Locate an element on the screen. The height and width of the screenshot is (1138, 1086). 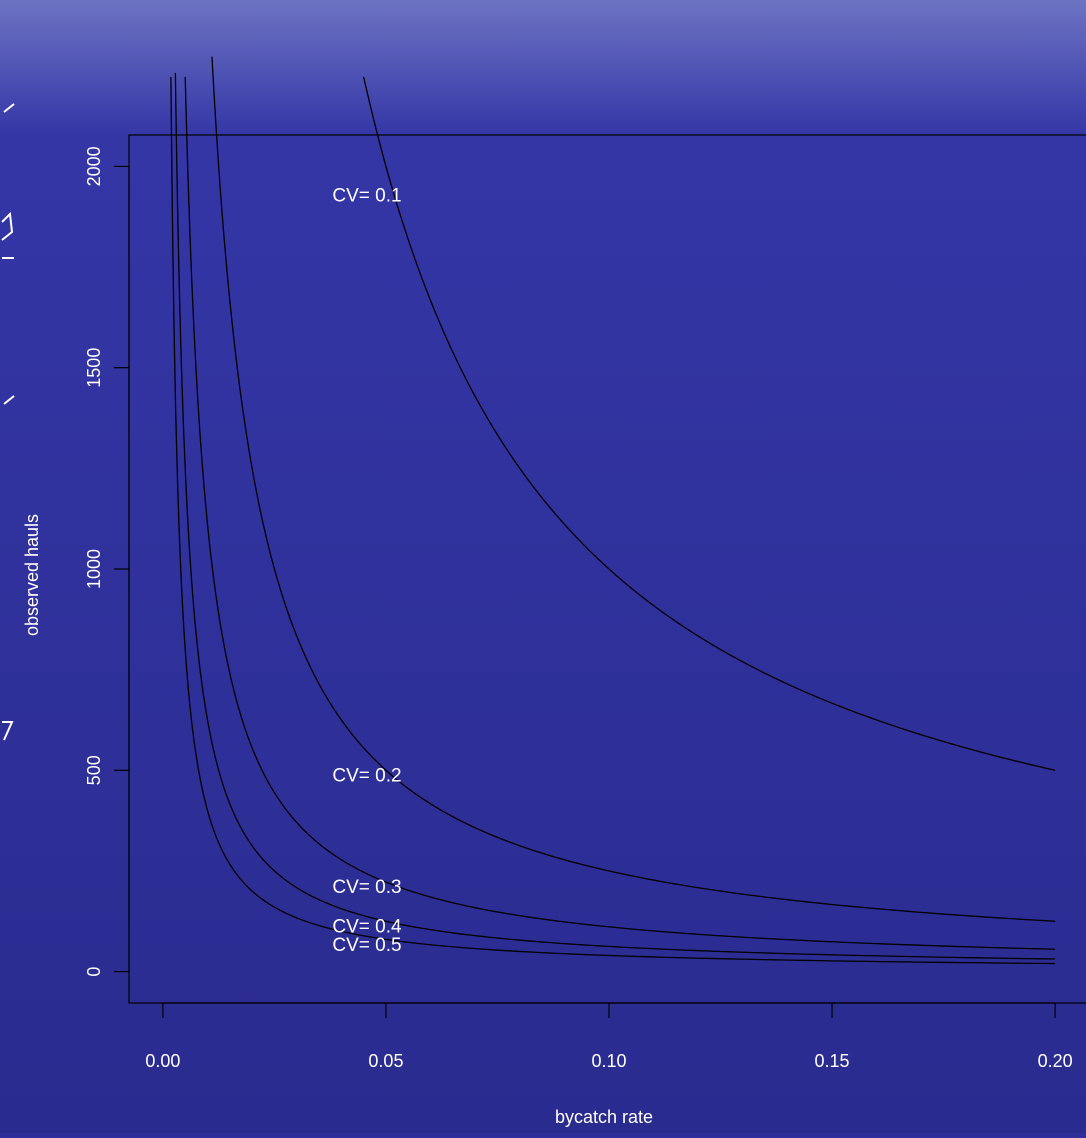
y-tick-label: 0 is located at coordinates (94, 972).